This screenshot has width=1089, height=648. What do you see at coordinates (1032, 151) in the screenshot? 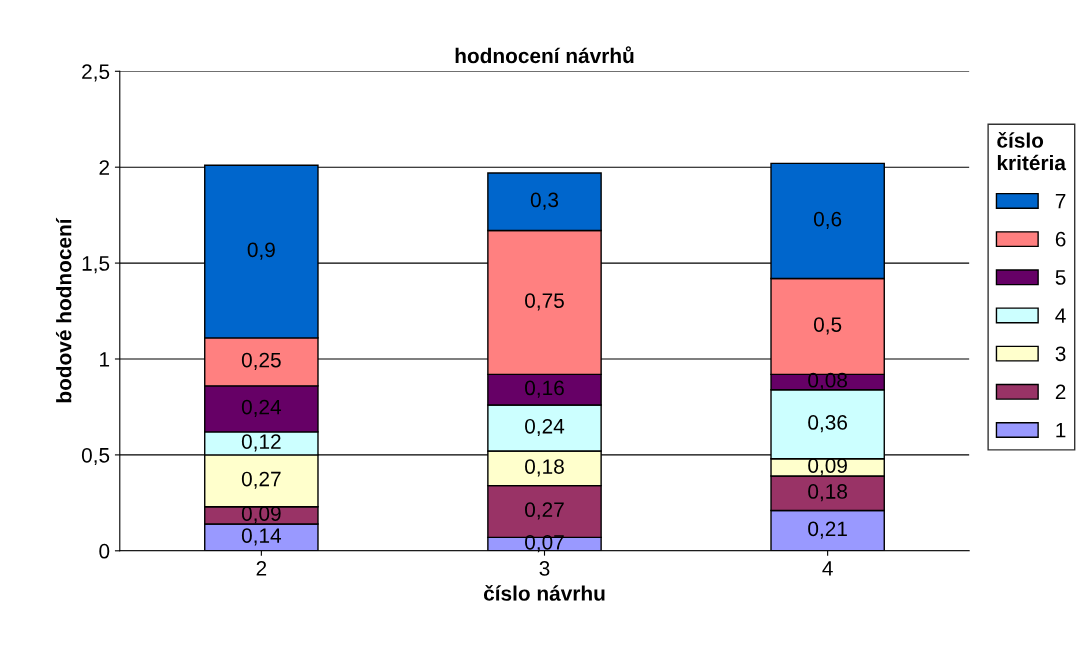
I see `legend-title: číslo kritéria` at bounding box center [1032, 151].